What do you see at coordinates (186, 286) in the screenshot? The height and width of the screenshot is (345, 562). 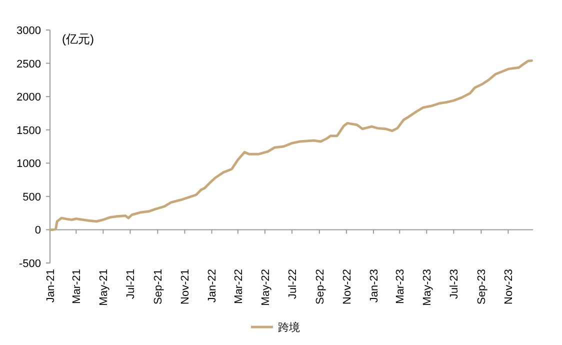 I see `x-tick-label: Nov-21` at bounding box center [186, 286].